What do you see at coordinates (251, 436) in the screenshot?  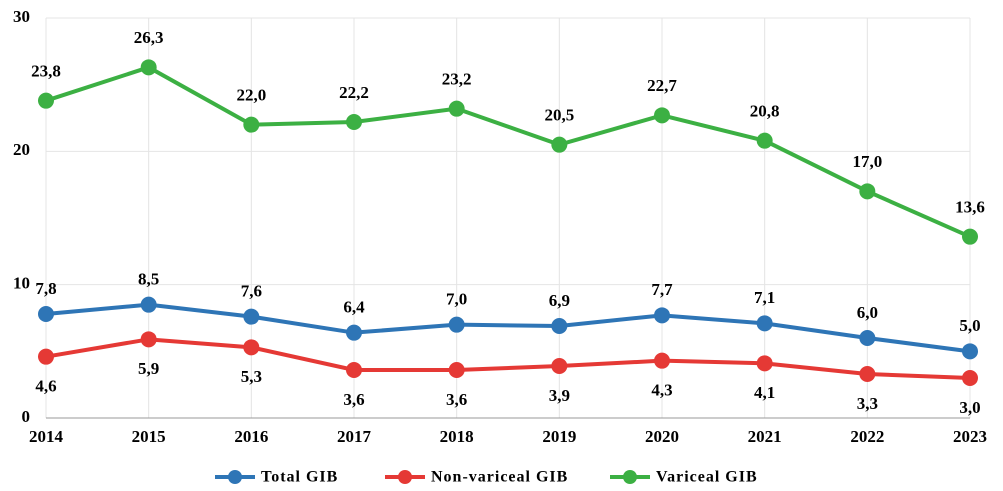 I see `x-tick-label: 2016` at bounding box center [251, 436].